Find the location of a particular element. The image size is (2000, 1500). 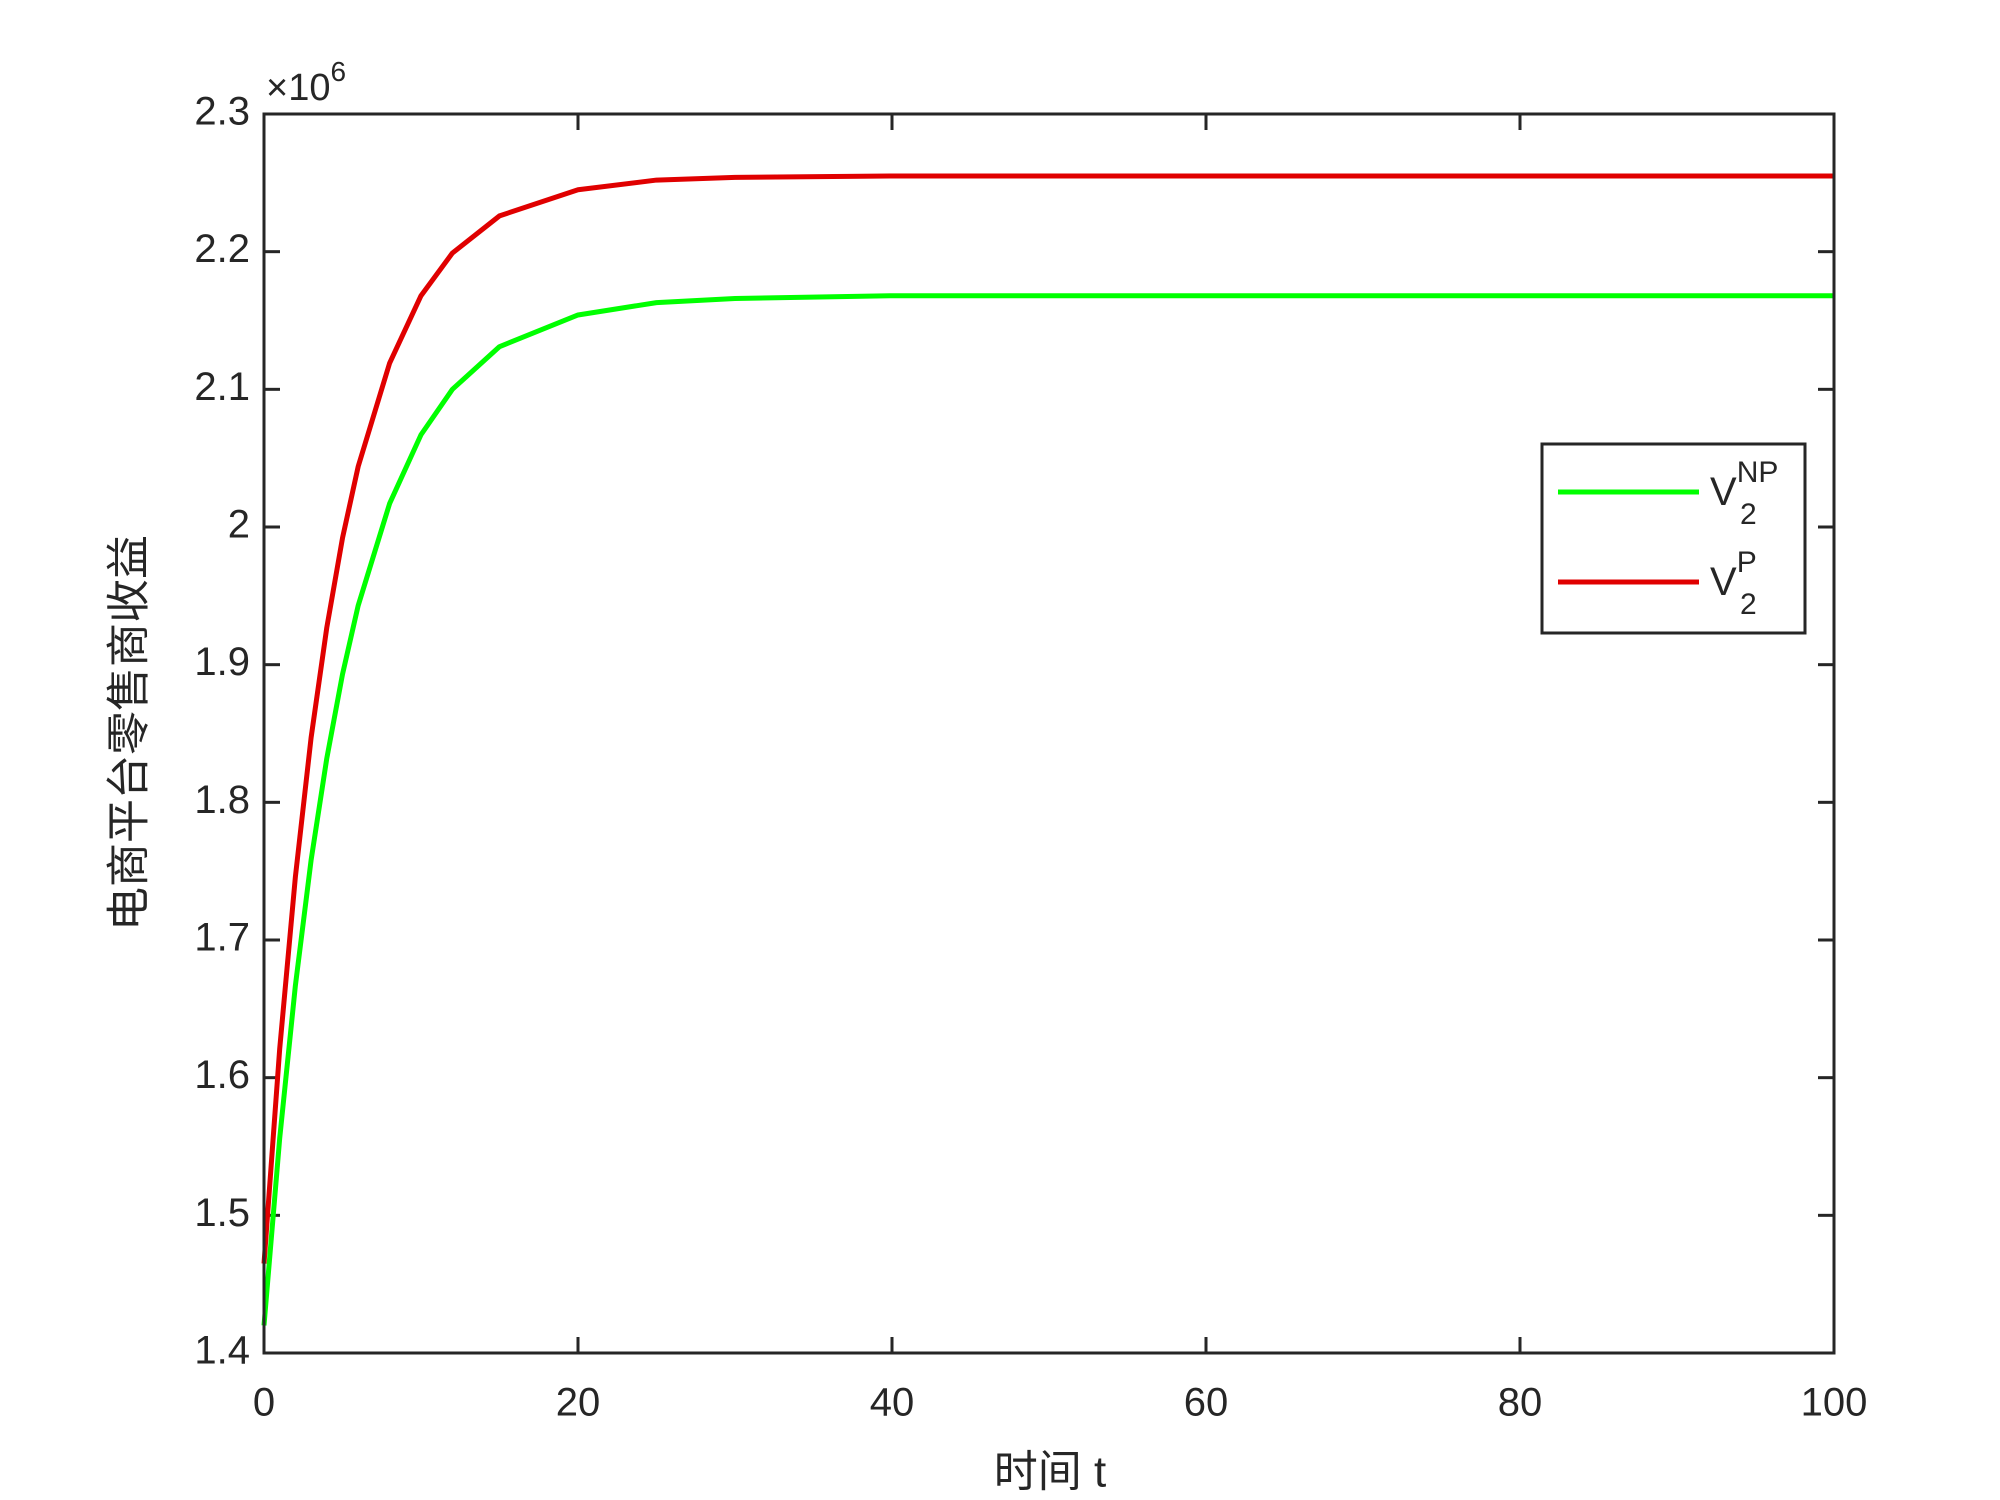

y-tick-label: 1.9 is located at coordinates (222, 662).